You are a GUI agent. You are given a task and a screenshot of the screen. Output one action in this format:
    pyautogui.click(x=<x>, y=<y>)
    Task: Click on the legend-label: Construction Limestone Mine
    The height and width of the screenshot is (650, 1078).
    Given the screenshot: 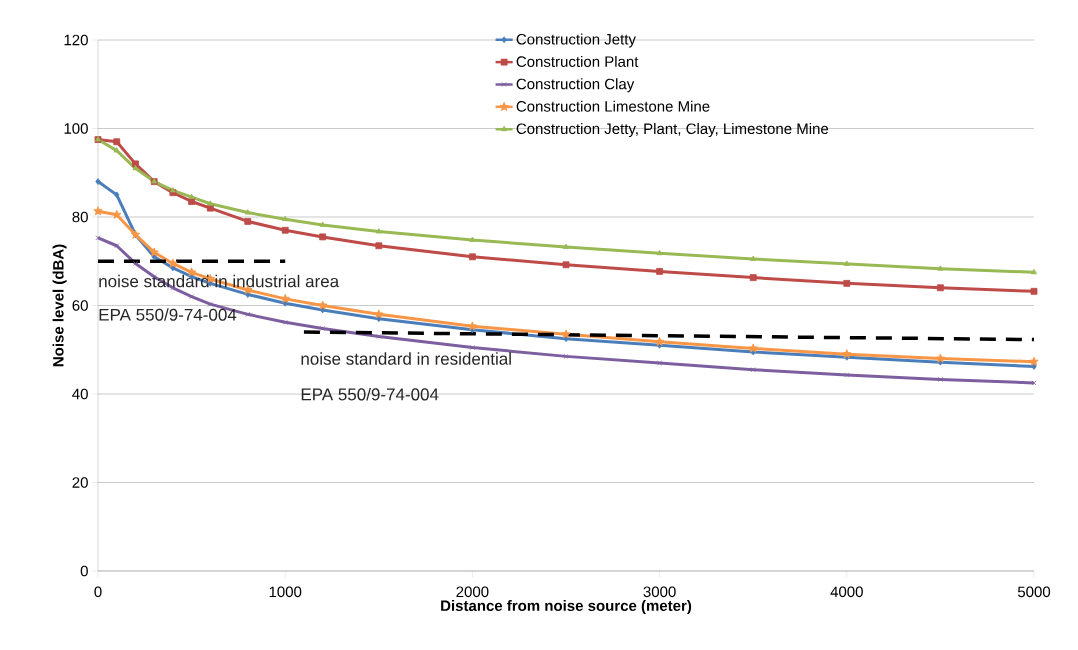 What is the action you would take?
    pyautogui.click(x=613, y=106)
    